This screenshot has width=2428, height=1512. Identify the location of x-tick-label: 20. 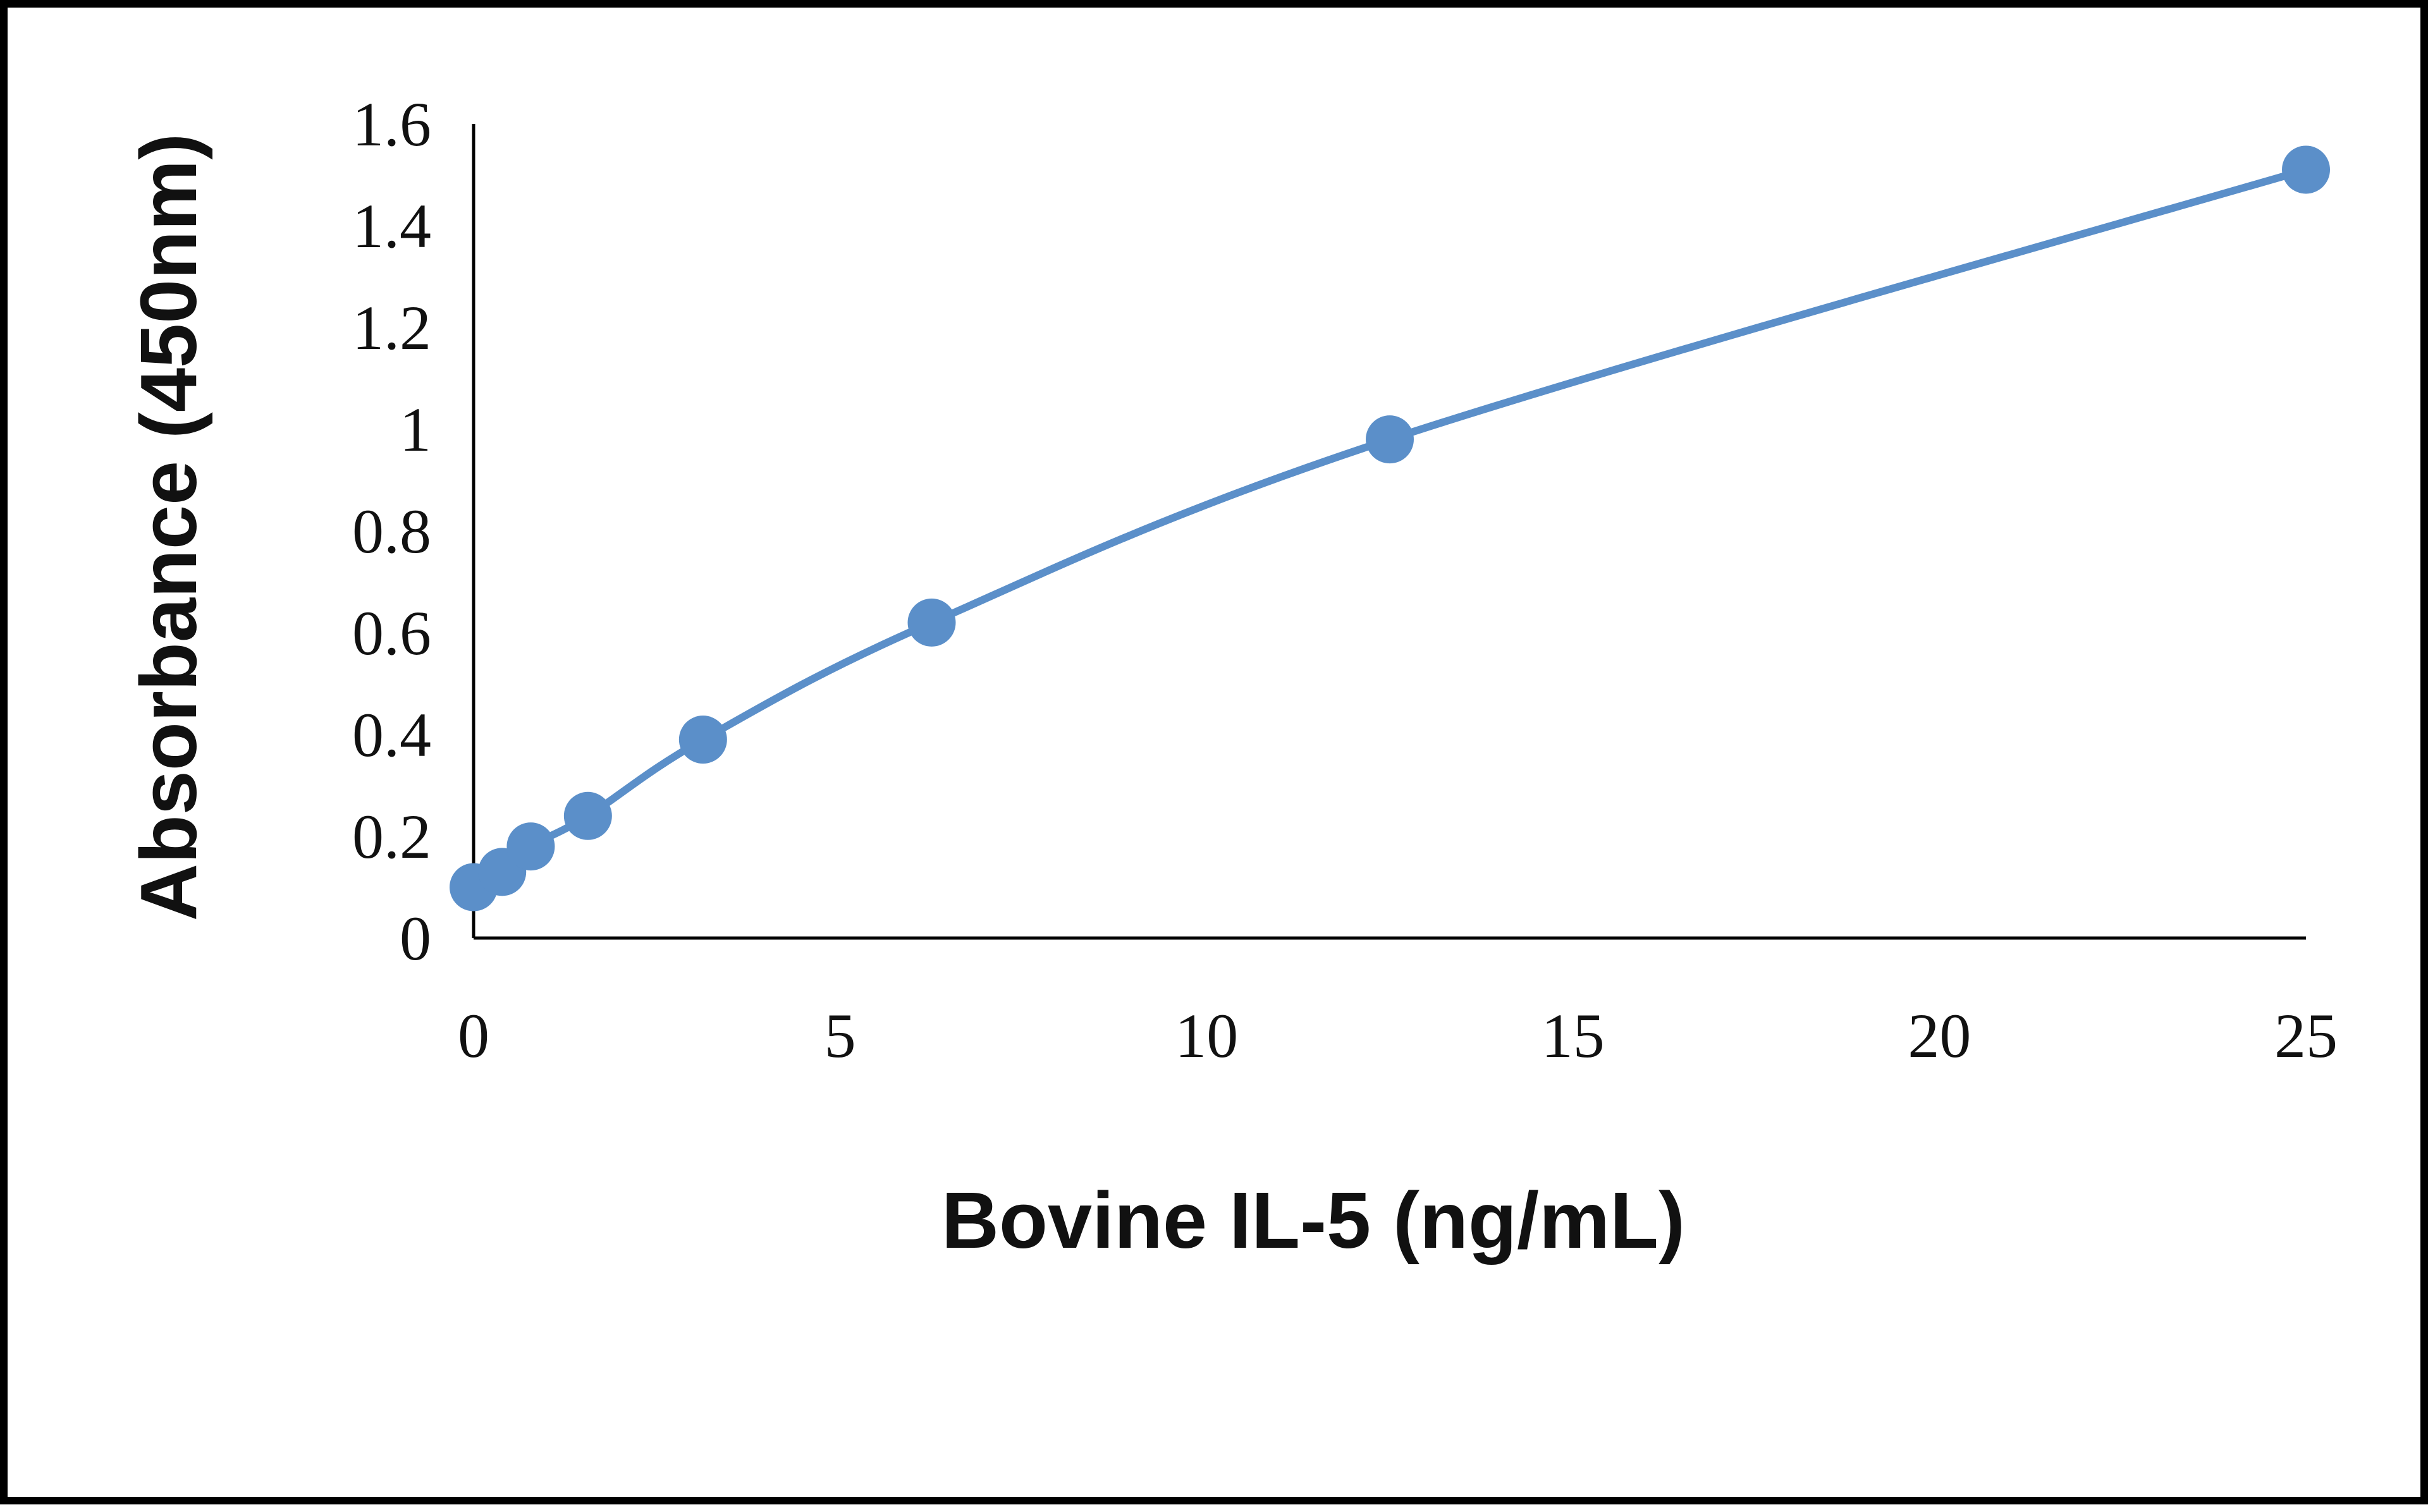
(1940, 1036).